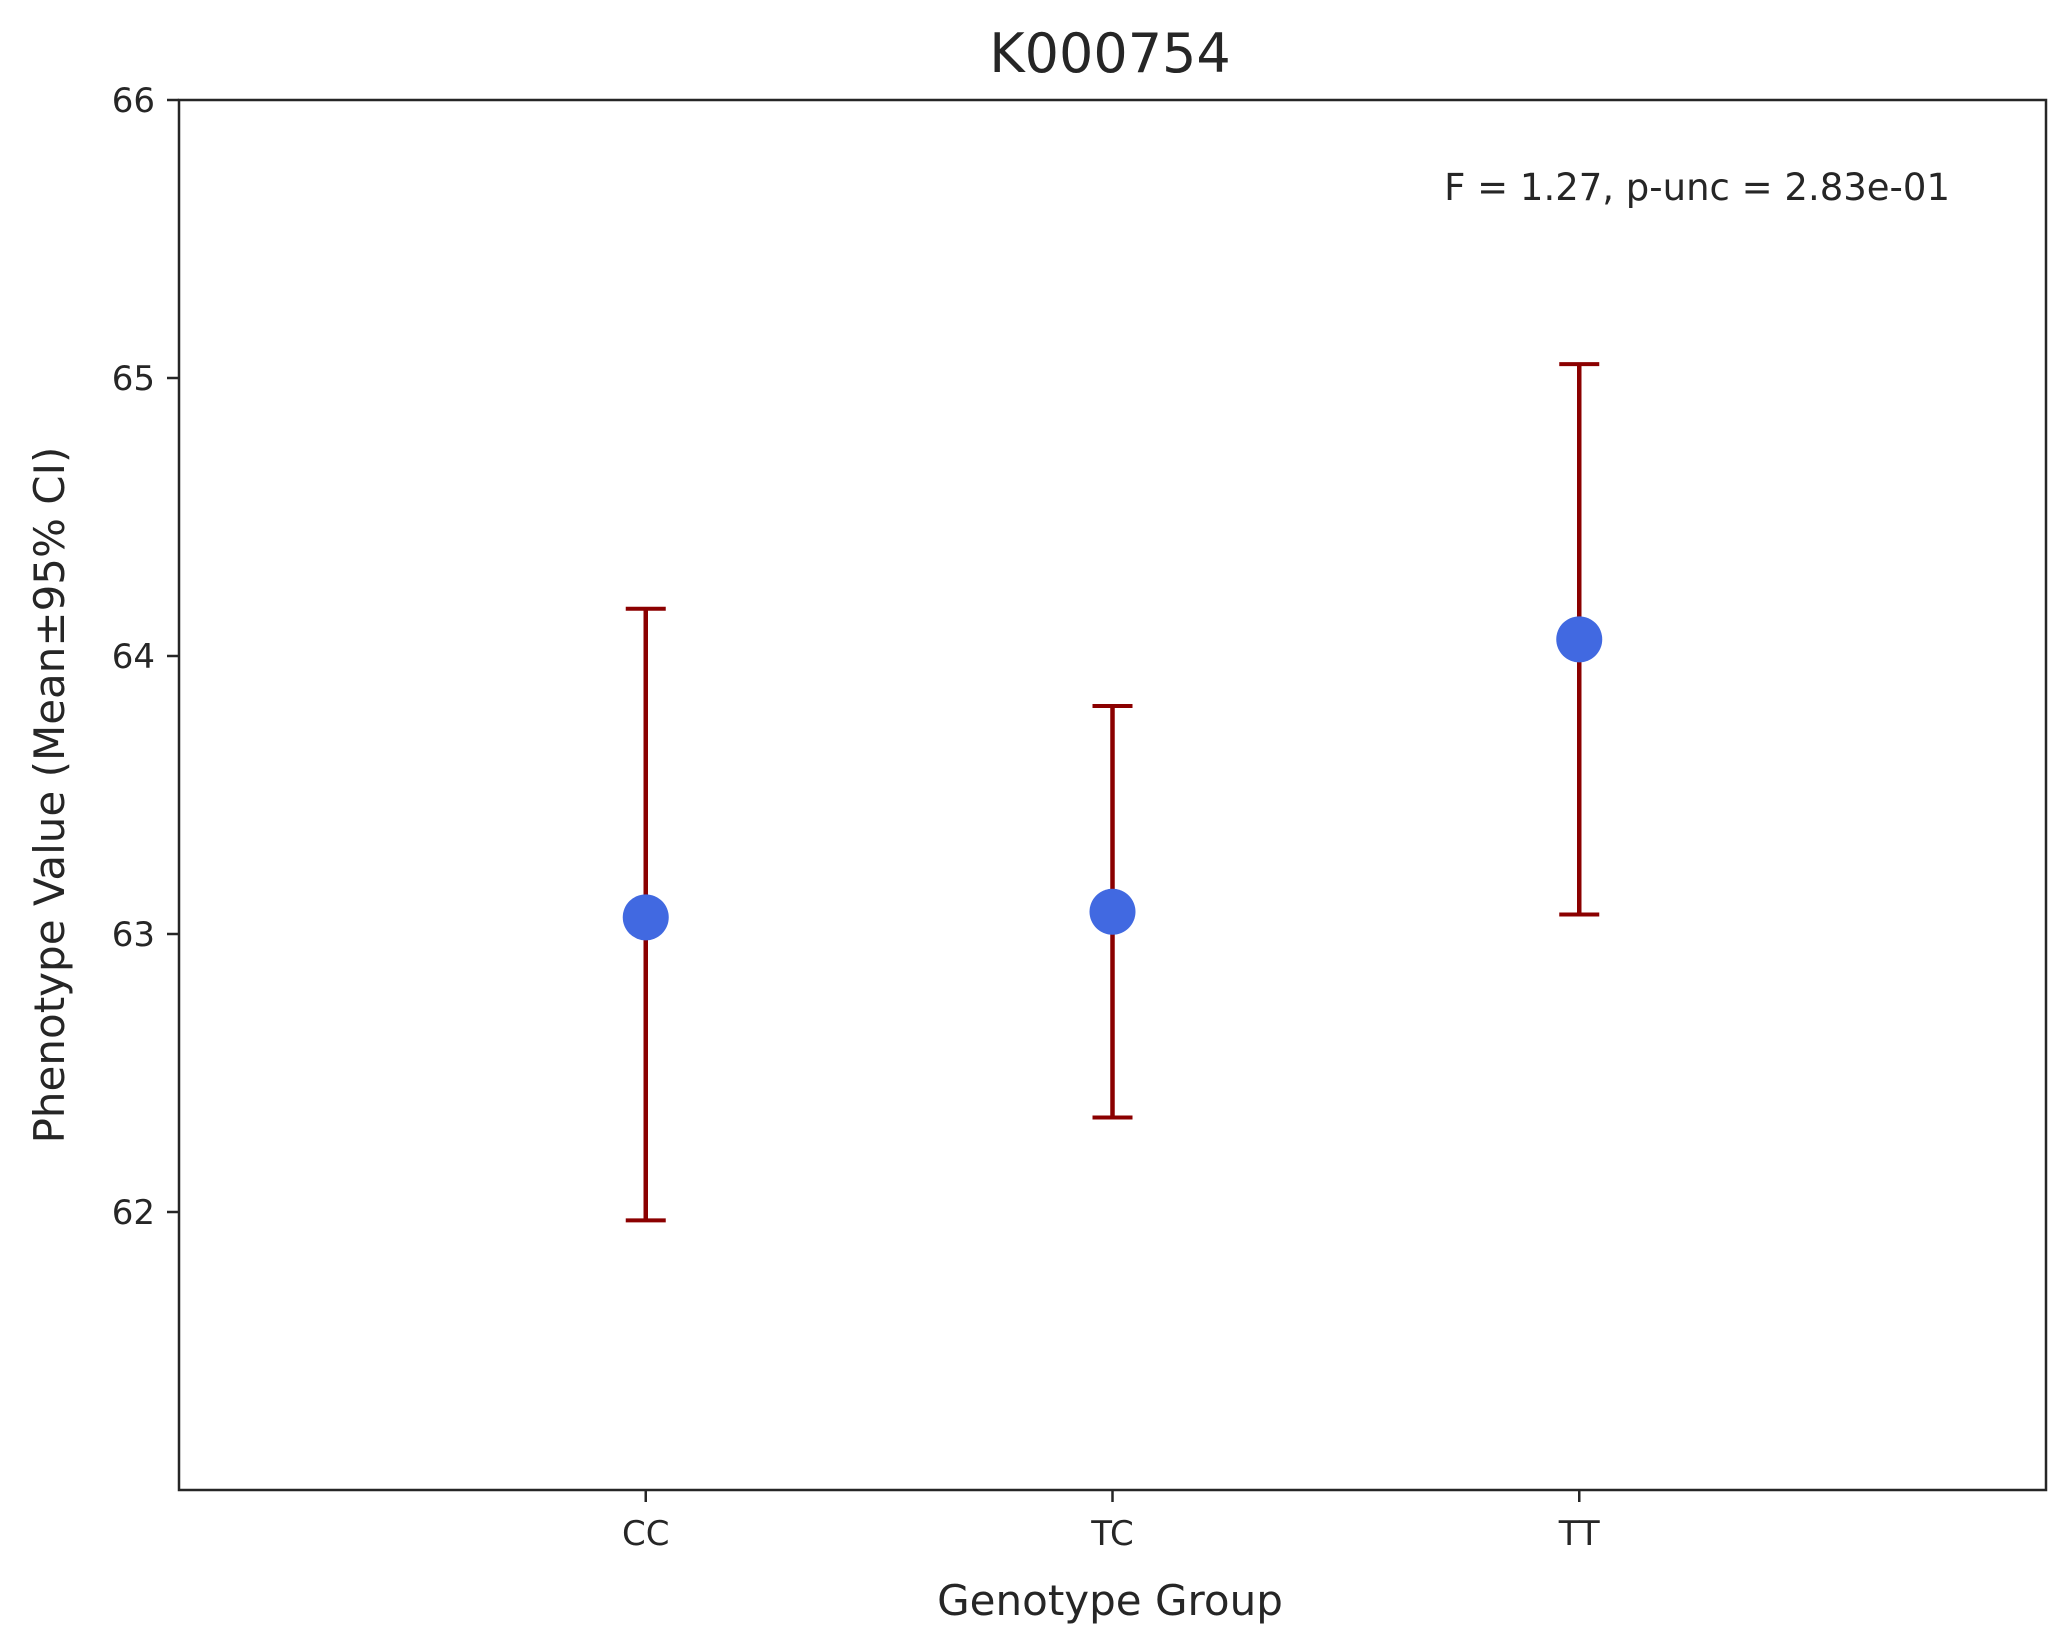 The width and height of the screenshot is (2066, 1649). Describe the element at coordinates (1112, 911) in the screenshot. I see `mean-point-tc` at that location.